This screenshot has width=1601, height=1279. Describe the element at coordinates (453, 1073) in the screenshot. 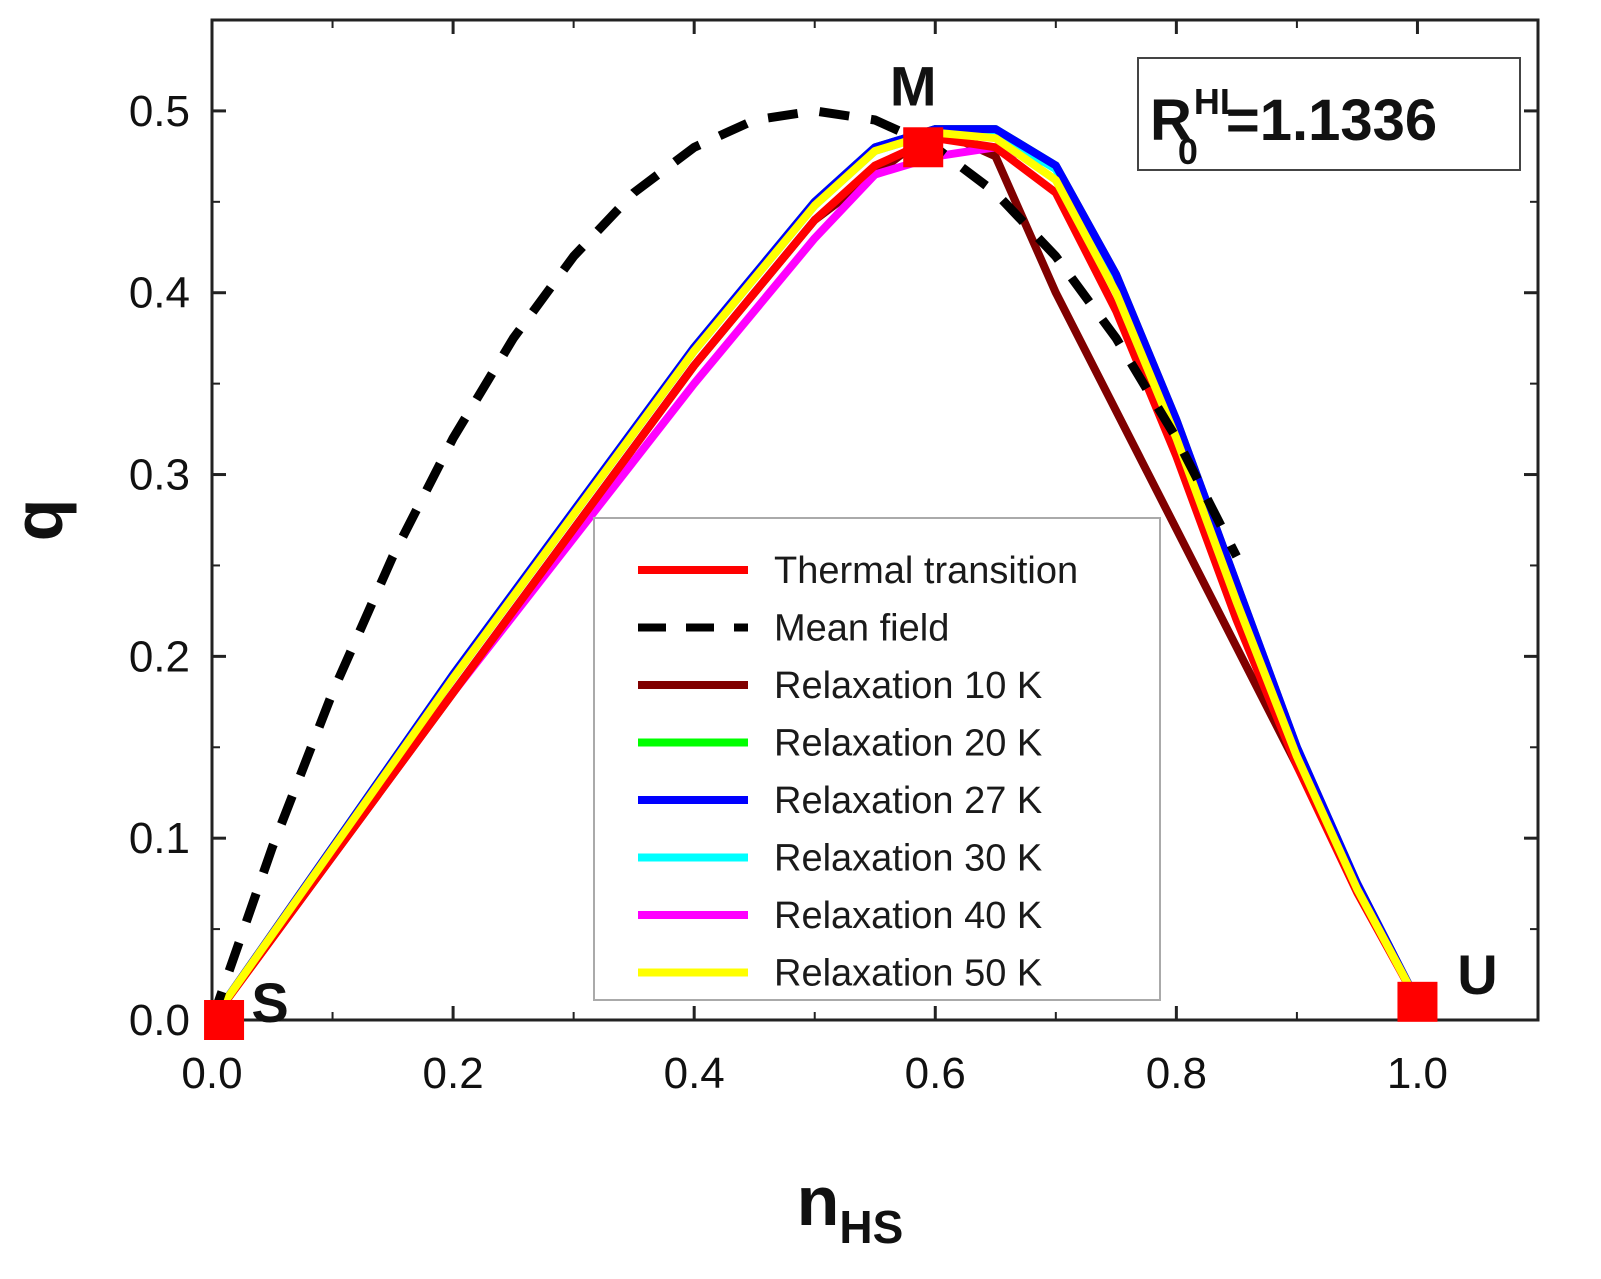

I see `x-tick-label: 0.2` at that location.